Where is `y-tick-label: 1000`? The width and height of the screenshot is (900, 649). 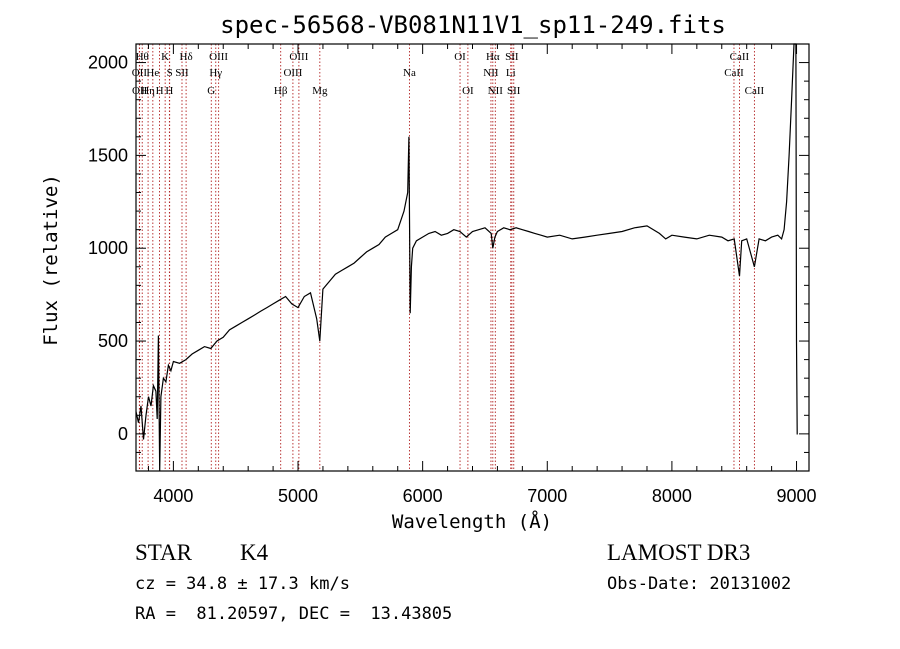 y-tick-label: 1000 is located at coordinates (108, 248).